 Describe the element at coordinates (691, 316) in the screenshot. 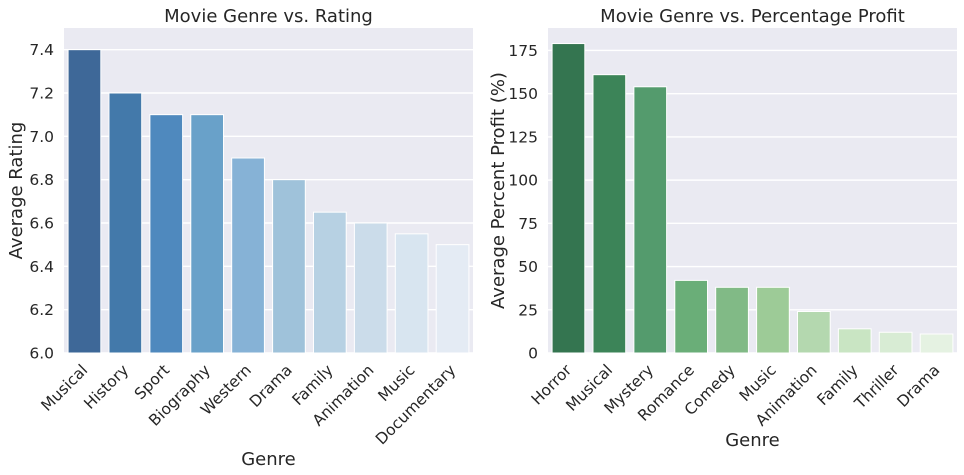

I see `profit-bar-romance` at that location.